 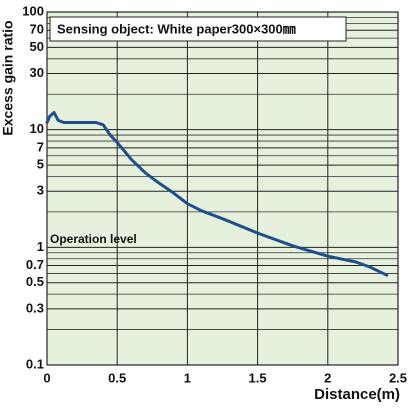 What do you see at coordinates (40, 146) in the screenshot?
I see `y-tick-label: 7` at bounding box center [40, 146].